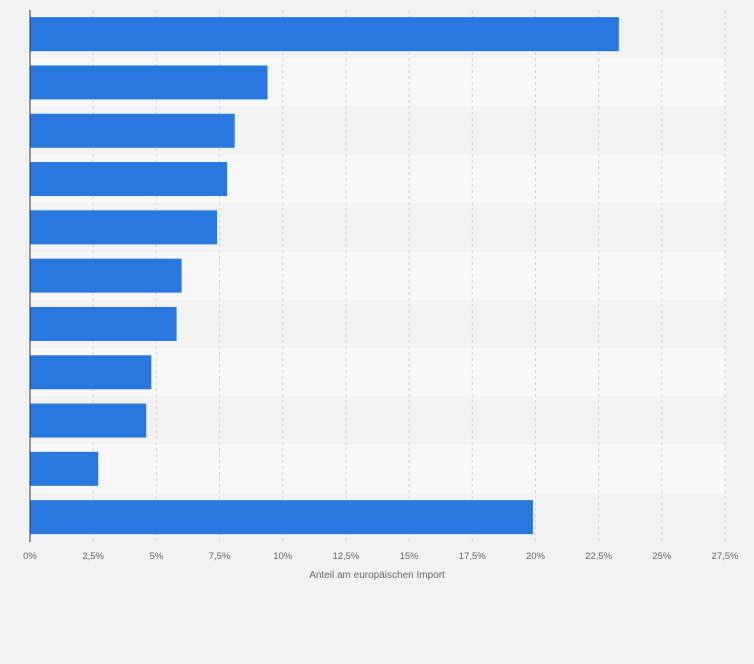 This screenshot has height=664, width=754. What do you see at coordinates (725, 556) in the screenshot?
I see `x-tick-label: 27,5%` at bounding box center [725, 556].